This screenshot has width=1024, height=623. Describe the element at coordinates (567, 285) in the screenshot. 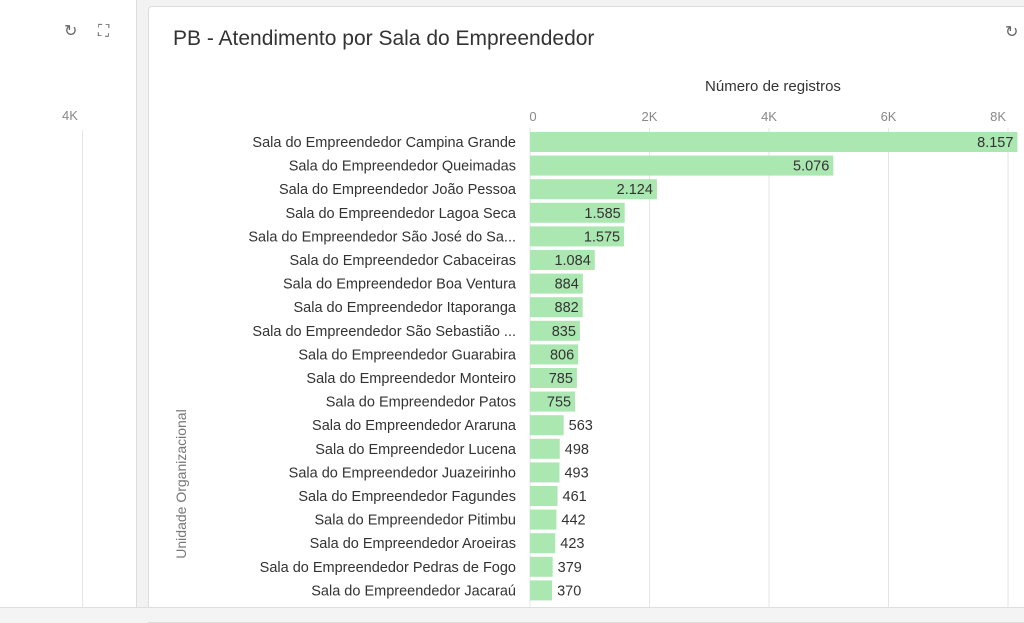

I see `bar-value-label: 884` at that location.